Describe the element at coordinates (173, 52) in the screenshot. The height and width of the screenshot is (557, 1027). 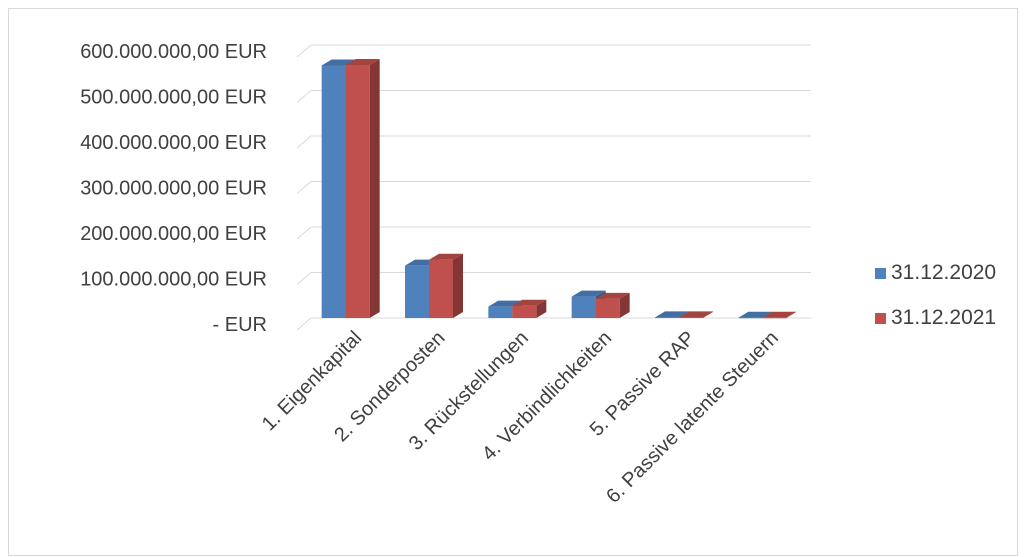
I see `y-tick-label: 600.000.000,00 EUR` at that location.